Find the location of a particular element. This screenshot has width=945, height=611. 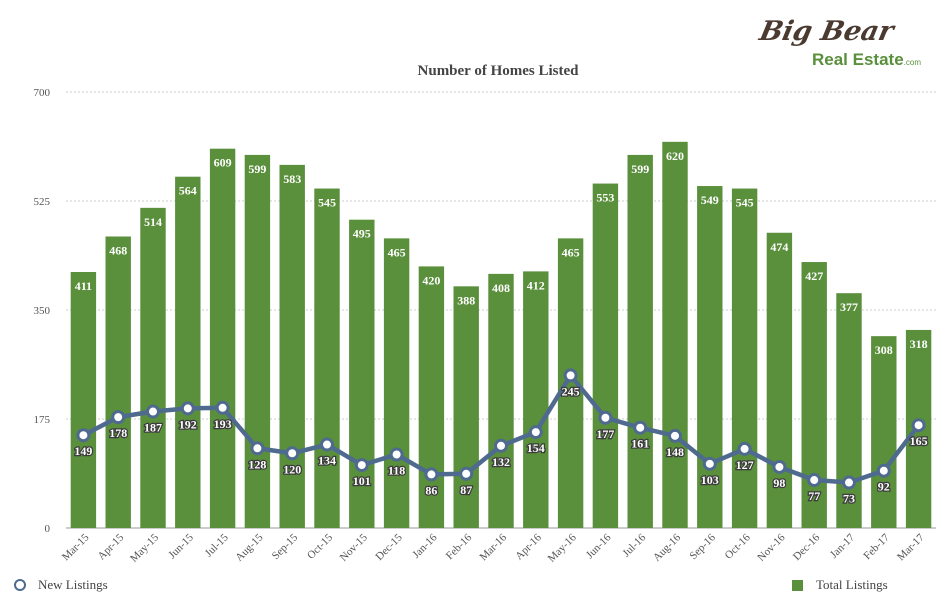

x-tick-label: Mar-16 is located at coordinates (493, 547).